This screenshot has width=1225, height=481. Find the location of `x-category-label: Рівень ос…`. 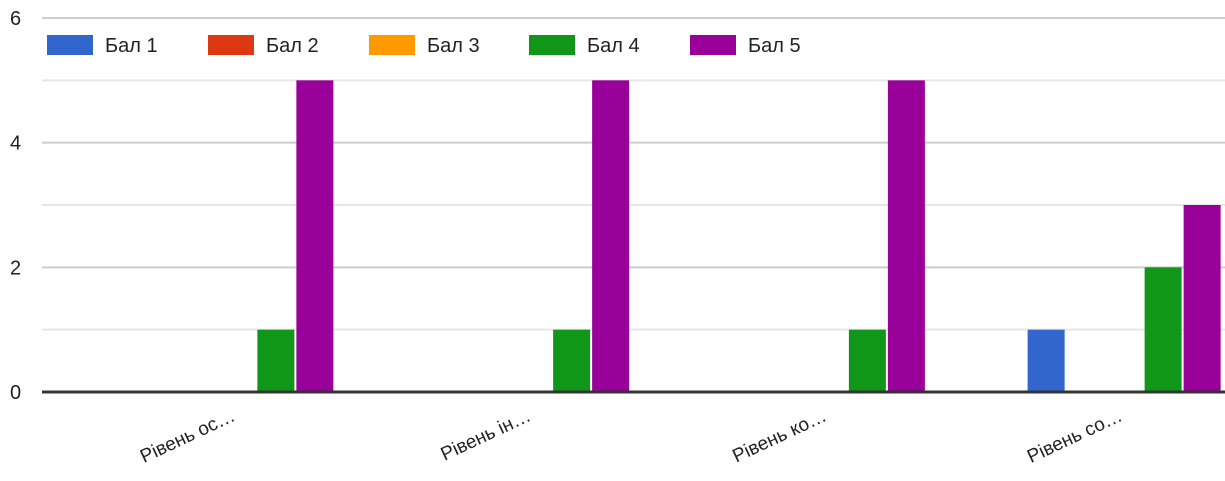

x-category-label: Рівень ос… is located at coordinates (187, 436).